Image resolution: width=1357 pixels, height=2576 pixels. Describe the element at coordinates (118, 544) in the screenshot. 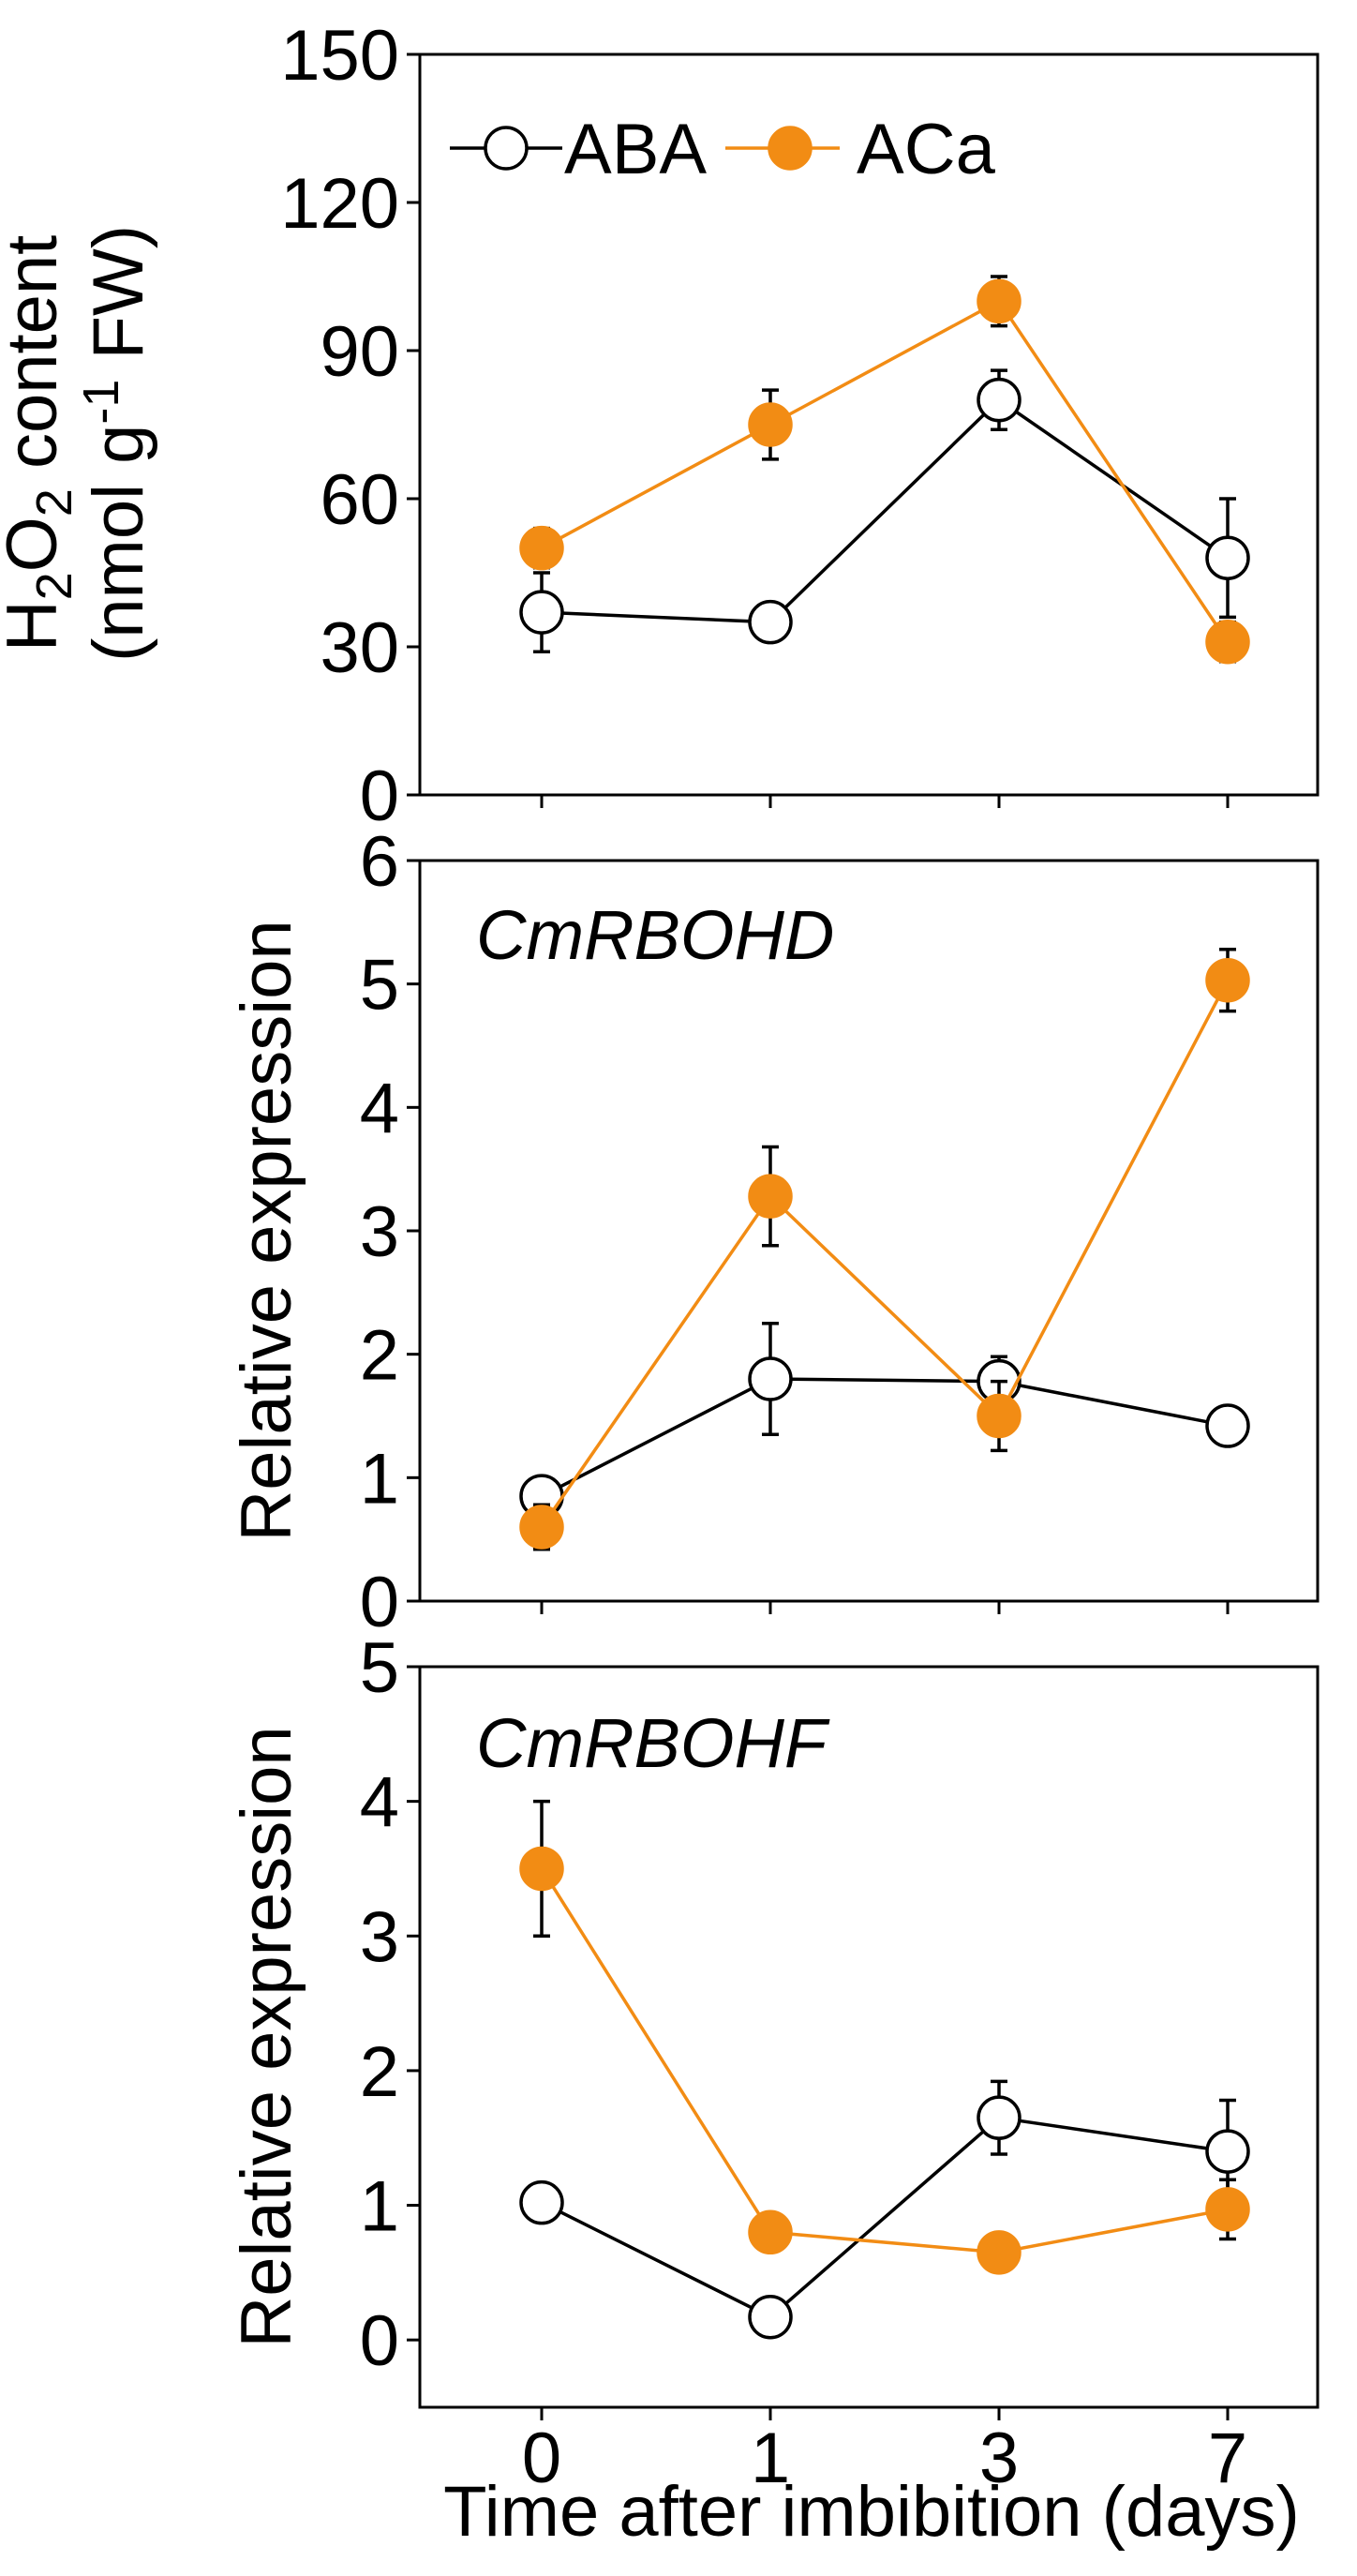

I see `ylabel-units-start: (nmol g` at that location.